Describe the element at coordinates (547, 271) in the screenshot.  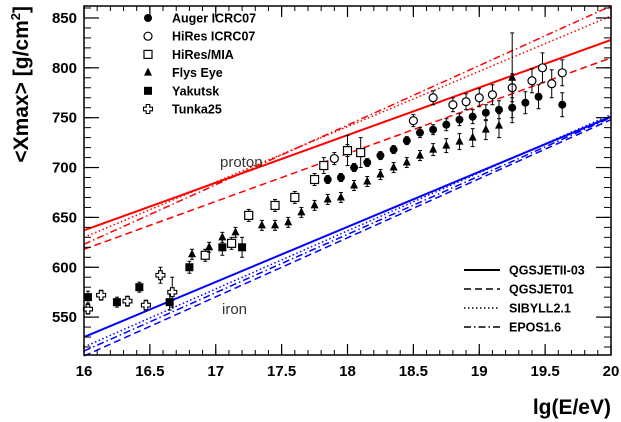
I see `legend-label-qgsjetii-03: QGSJETII-03` at that location.